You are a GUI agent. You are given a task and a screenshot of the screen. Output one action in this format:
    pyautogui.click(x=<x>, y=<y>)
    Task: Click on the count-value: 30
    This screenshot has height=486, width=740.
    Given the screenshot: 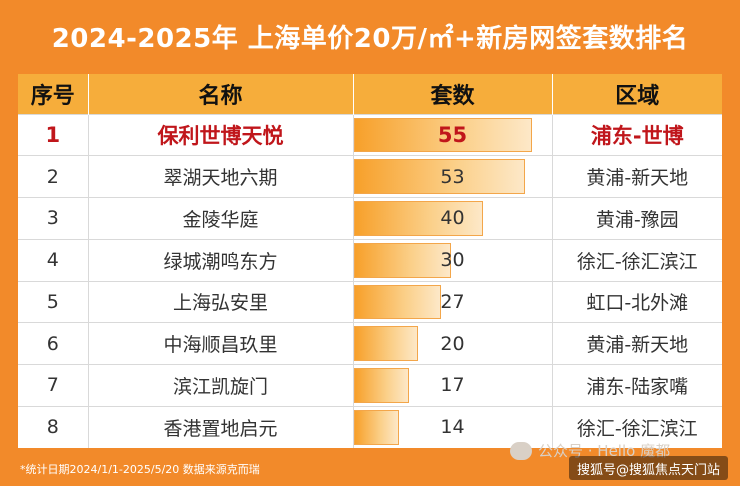 What is the action you would take?
    pyautogui.click(x=452, y=260)
    